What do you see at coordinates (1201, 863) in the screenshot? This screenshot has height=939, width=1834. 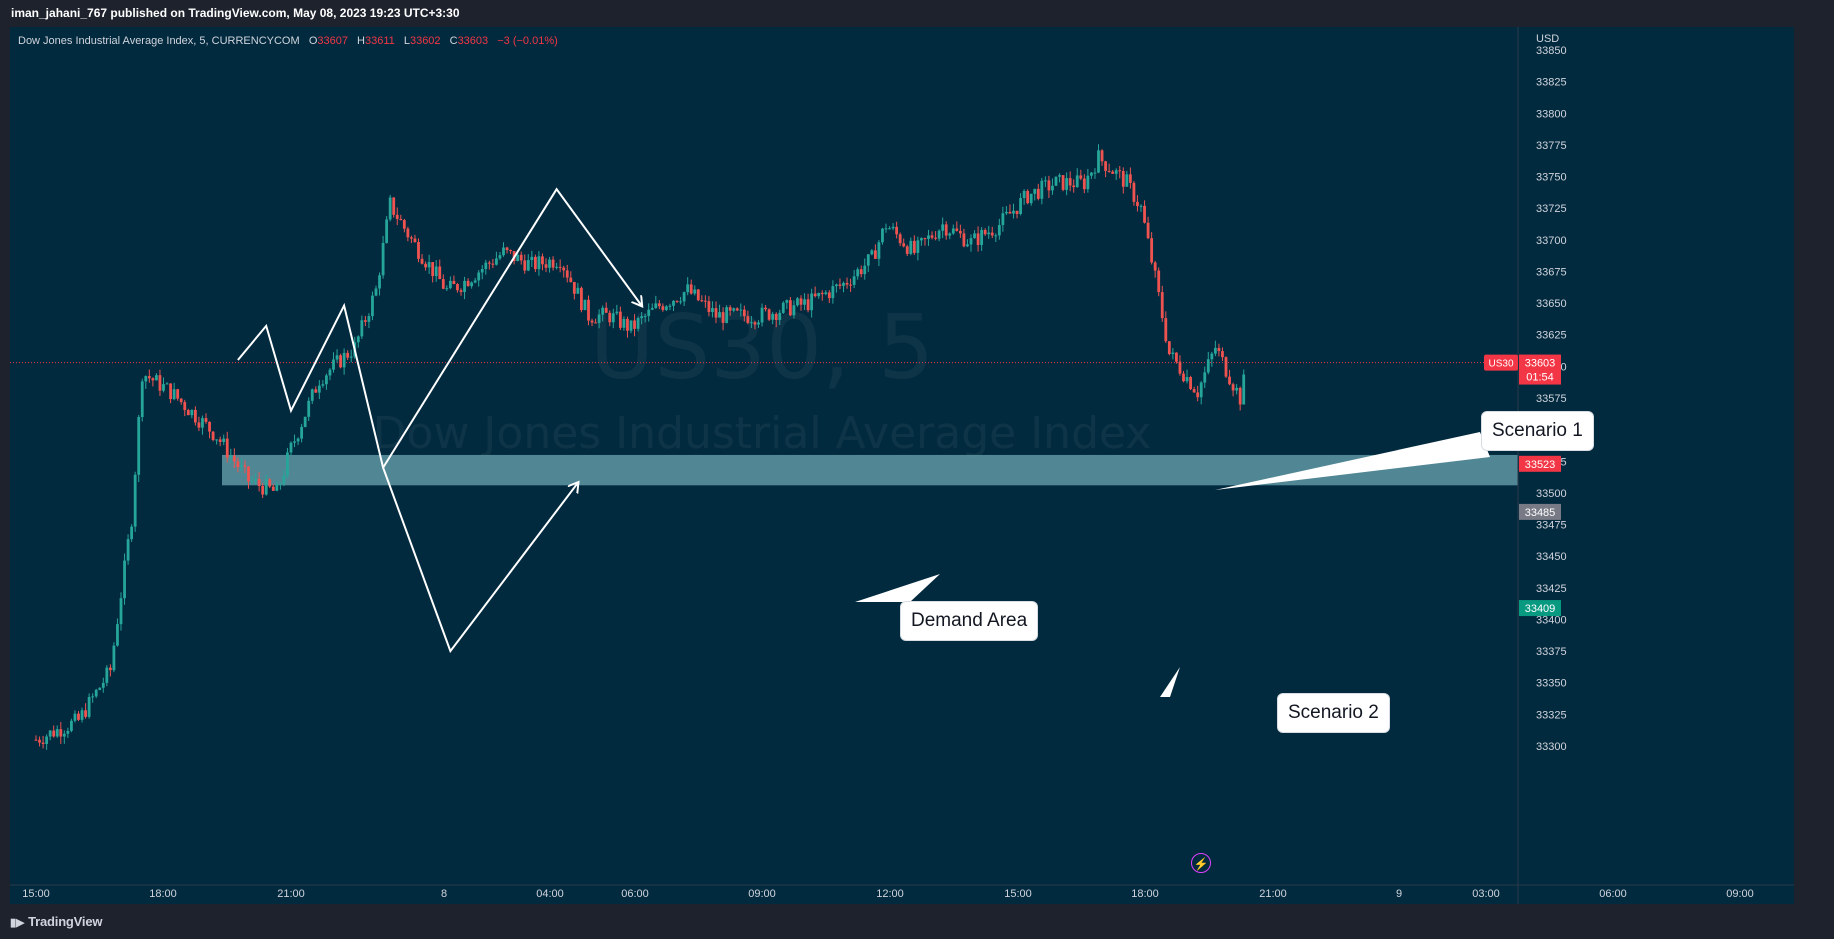 I see `lightning-icon: ⚡` at bounding box center [1201, 863].